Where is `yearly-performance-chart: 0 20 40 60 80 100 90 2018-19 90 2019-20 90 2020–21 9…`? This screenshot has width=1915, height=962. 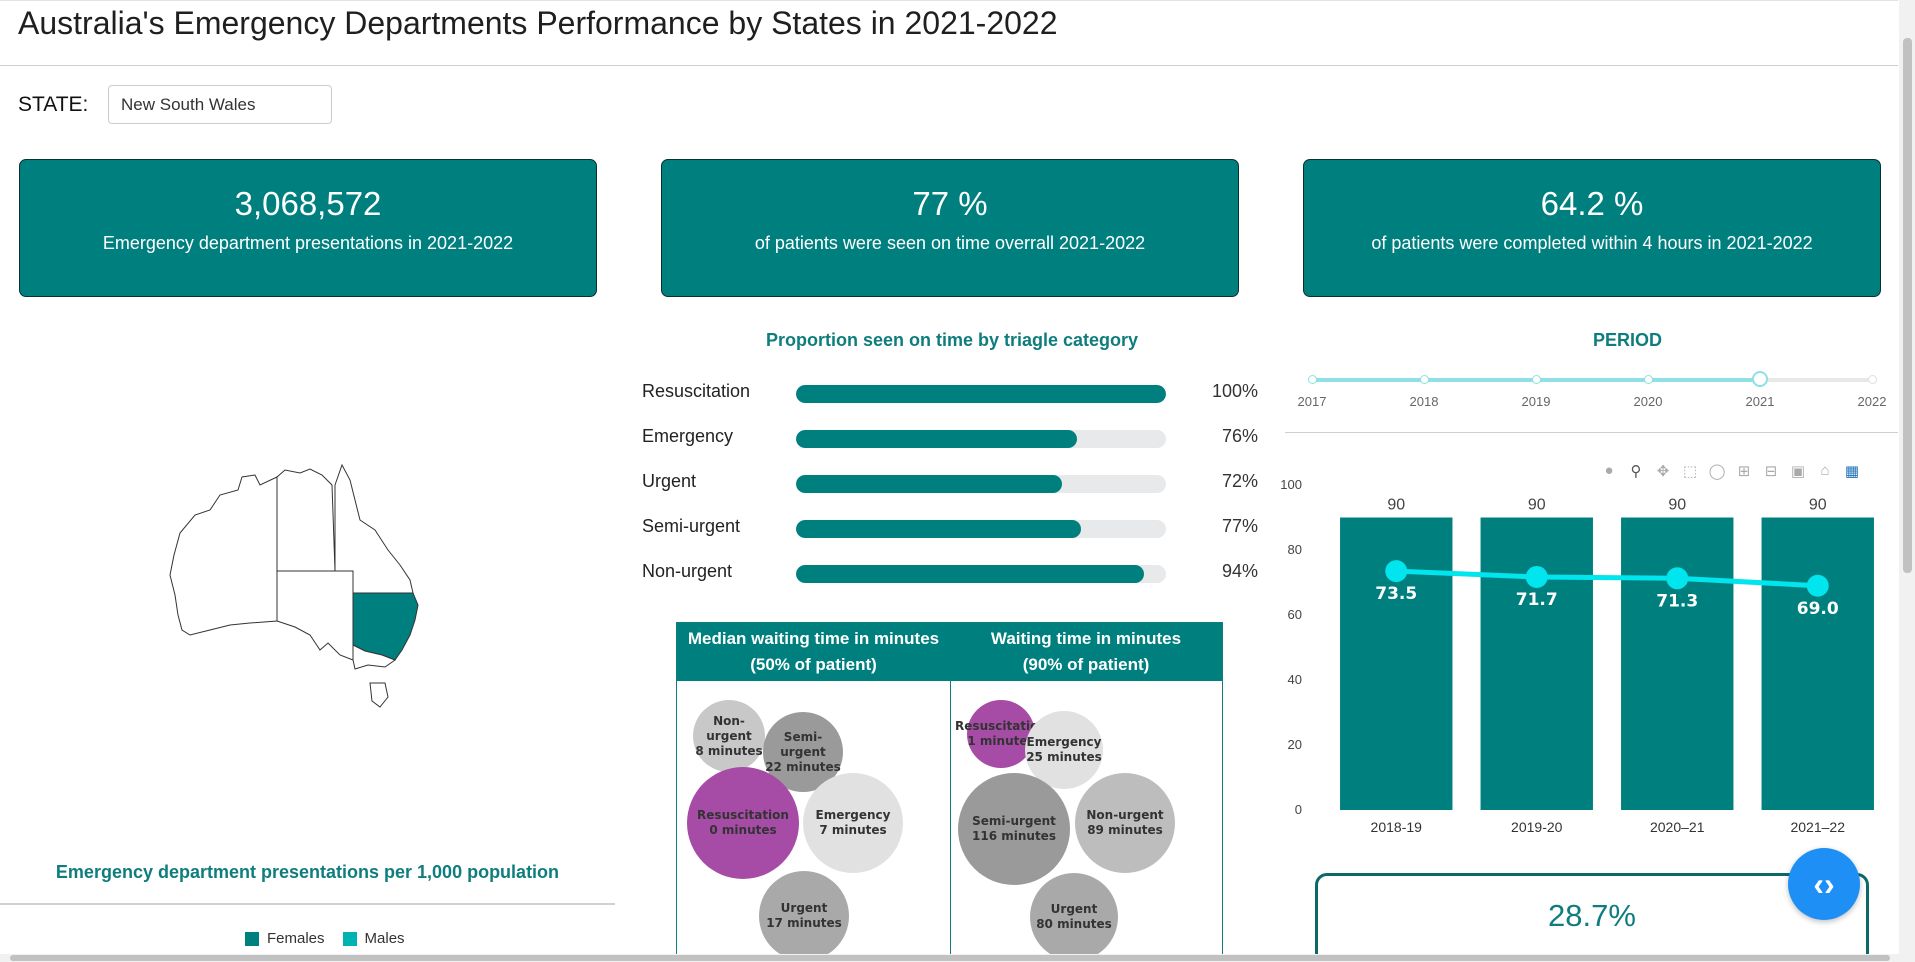 yearly-performance-chart: 0 20 40 60 80 100 90 2018-19 90 2019-20 90 2020–21 9… is located at coordinates (1580, 660).